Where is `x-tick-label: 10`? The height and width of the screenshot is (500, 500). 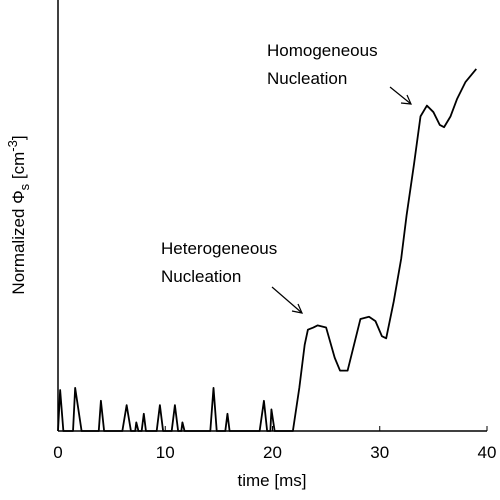 x-tick-label: 10 is located at coordinates (165, 452).